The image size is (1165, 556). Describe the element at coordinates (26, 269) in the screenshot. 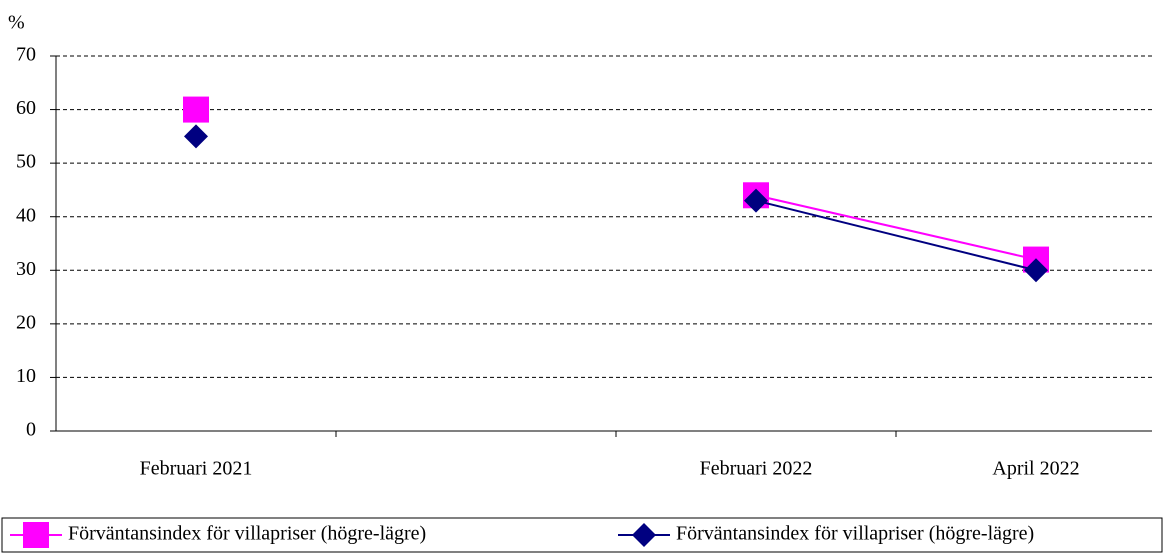

I see `y-tick-label: 30` at that location.